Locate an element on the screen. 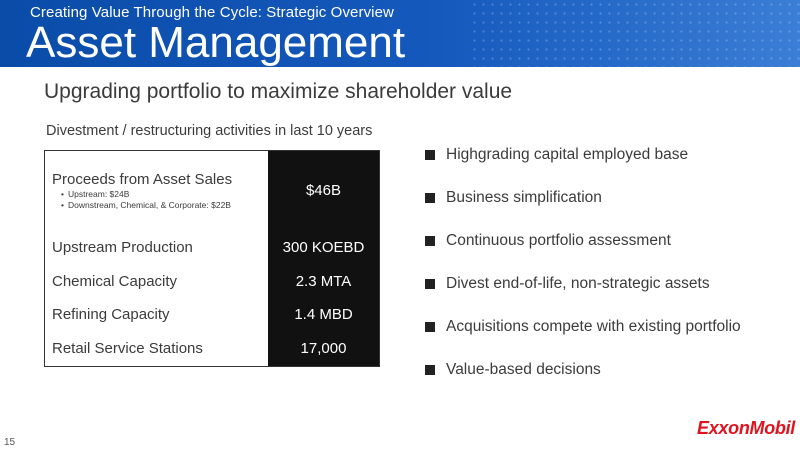 The height and width of the screenshot is (450, 800). bullet-text: Divest end-of-life, non-strategic assets is located at coordinates (578, 283).